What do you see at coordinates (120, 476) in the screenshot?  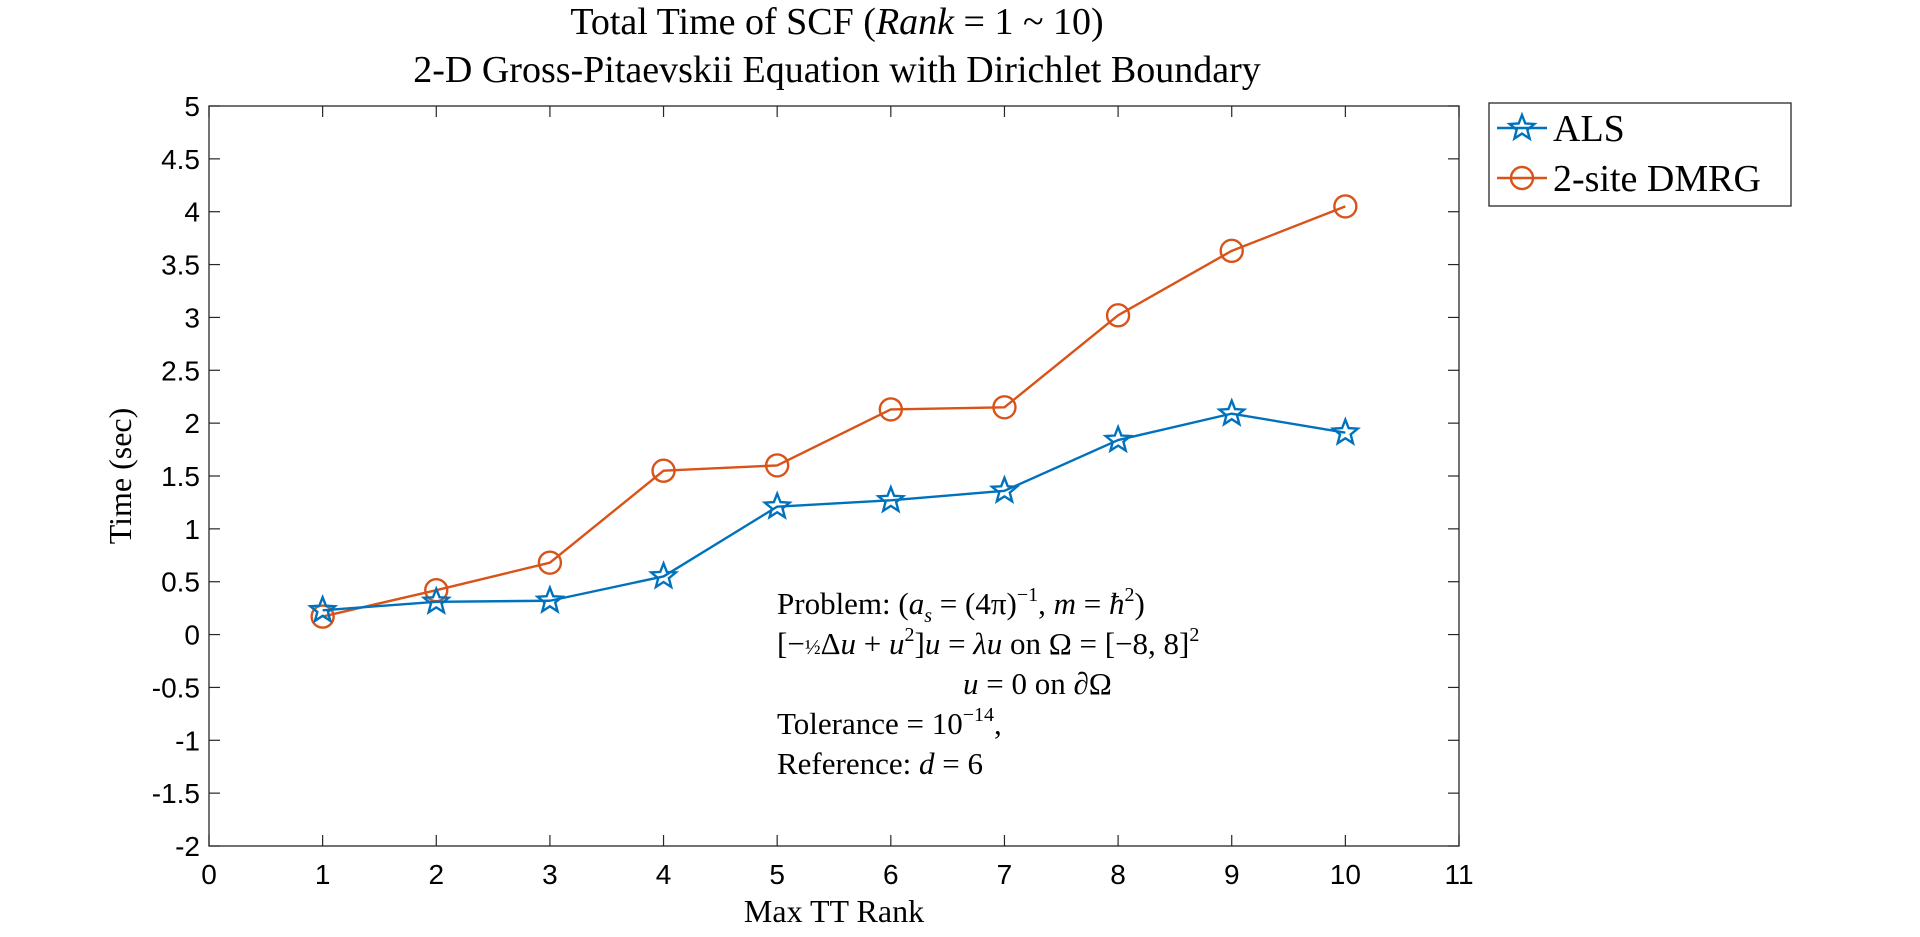 I see `y-axis-label: Time (sec)` at bounding box center [120, 476].